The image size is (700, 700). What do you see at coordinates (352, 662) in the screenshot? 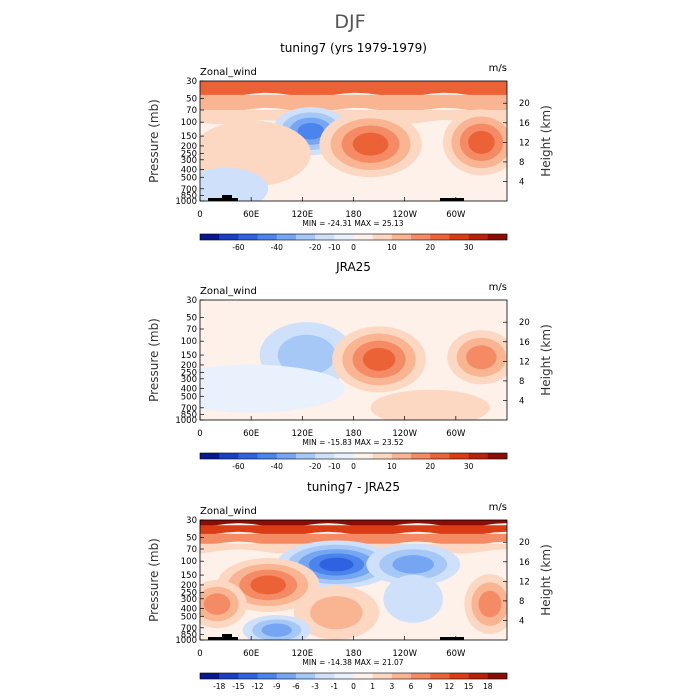
I see `stats-label: MIN = -14.38 MAX = 21.07` at bounding box center [352, 662].